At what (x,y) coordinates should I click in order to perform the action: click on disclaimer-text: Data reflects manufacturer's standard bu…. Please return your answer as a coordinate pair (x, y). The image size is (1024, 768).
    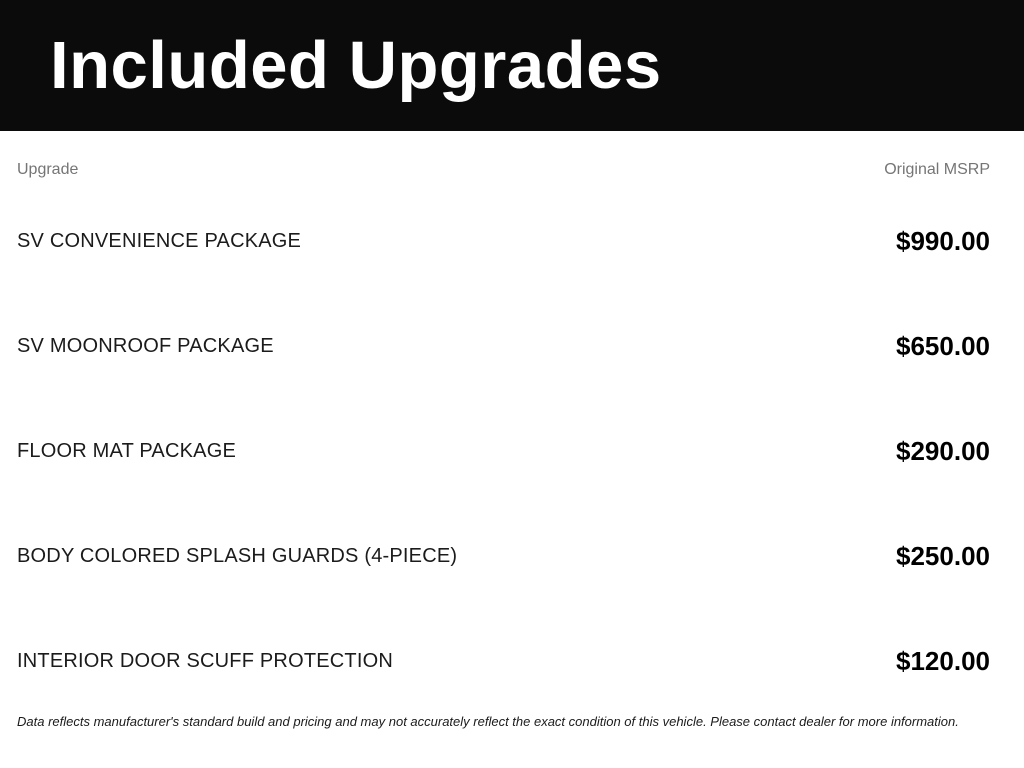
    Looking at the image, I should click on (488, 721).